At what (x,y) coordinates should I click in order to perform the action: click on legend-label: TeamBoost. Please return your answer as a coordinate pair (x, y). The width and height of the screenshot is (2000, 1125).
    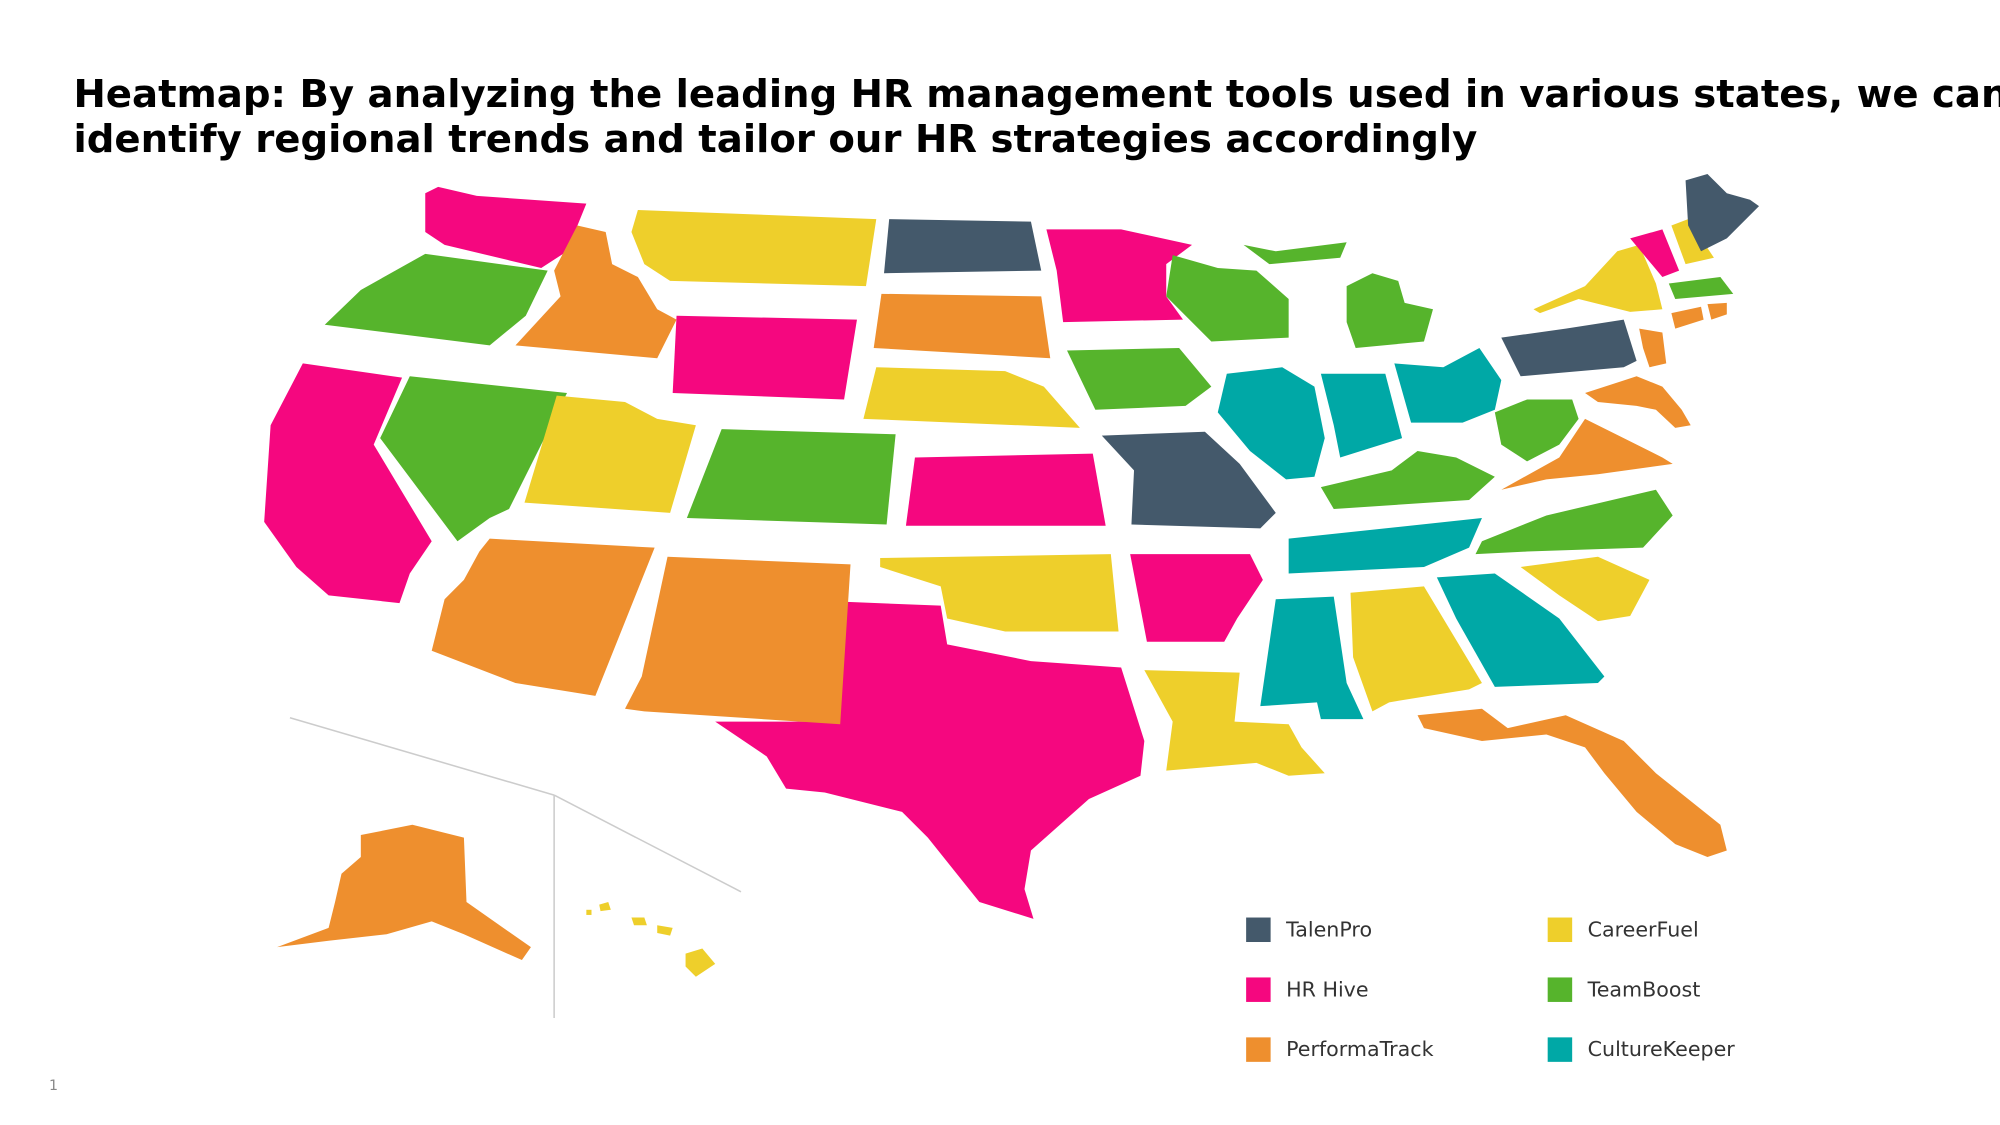
    Looking at the image, I should click on (1644, 989).